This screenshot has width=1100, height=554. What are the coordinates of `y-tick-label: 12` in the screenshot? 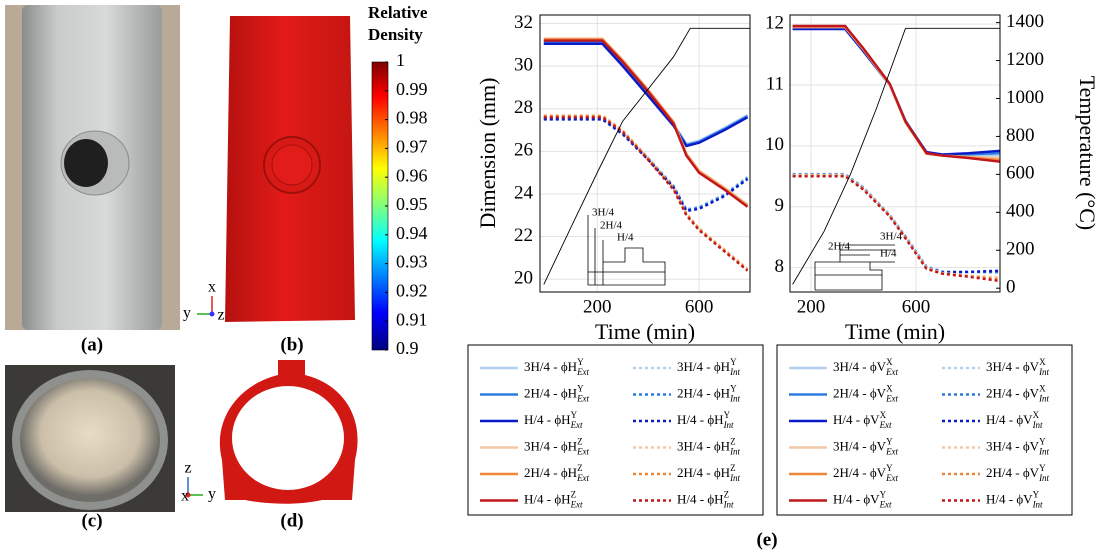 It's located at (774, 22).